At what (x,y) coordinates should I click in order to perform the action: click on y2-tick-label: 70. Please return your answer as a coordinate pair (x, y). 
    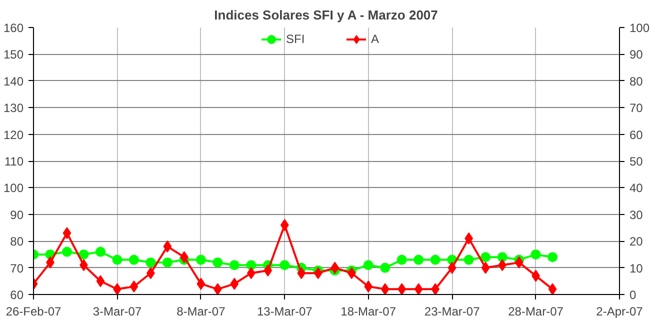
    Looking at the image, I should click on (637, 108).